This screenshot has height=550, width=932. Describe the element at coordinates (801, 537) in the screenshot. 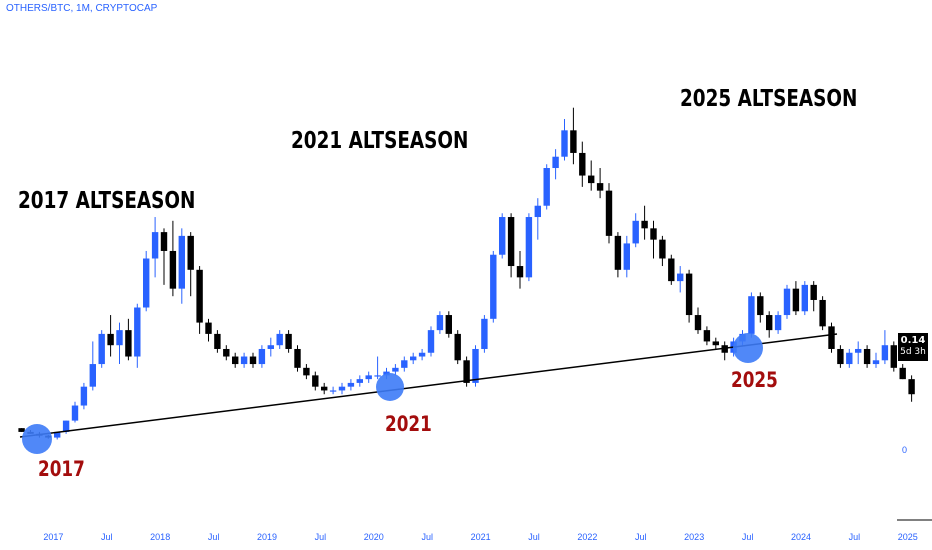

I see `x-tick-label: 2024` at that location.